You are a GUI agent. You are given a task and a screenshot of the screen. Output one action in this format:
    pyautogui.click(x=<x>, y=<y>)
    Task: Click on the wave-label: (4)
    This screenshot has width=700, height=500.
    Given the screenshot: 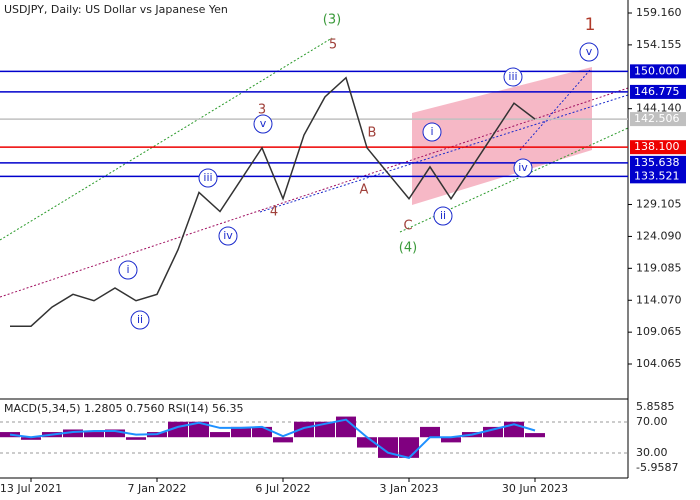 What is the action you would take?
    pyautogui.click(x=408, y=248)
    